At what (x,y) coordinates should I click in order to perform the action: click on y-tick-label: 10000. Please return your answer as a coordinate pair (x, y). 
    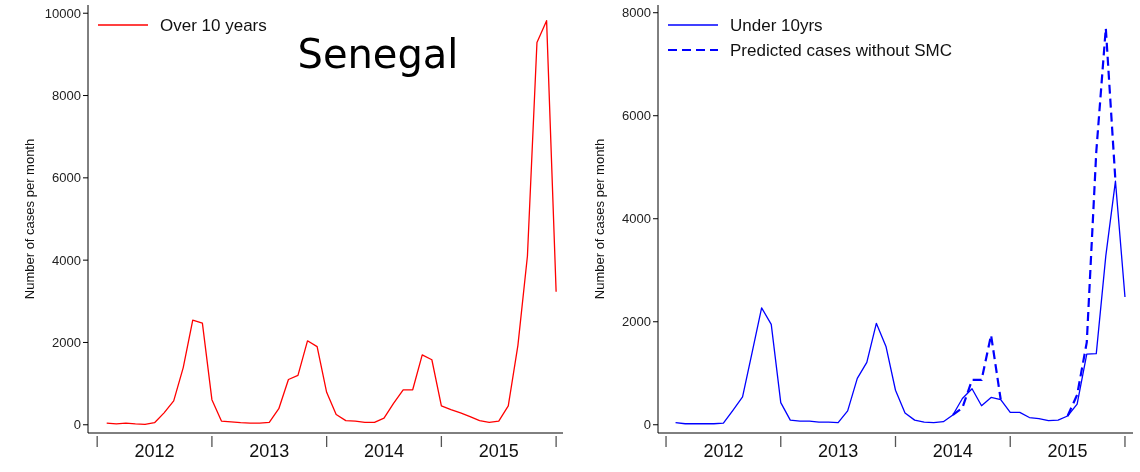
    Looking at the image, I should click on (62, 13).